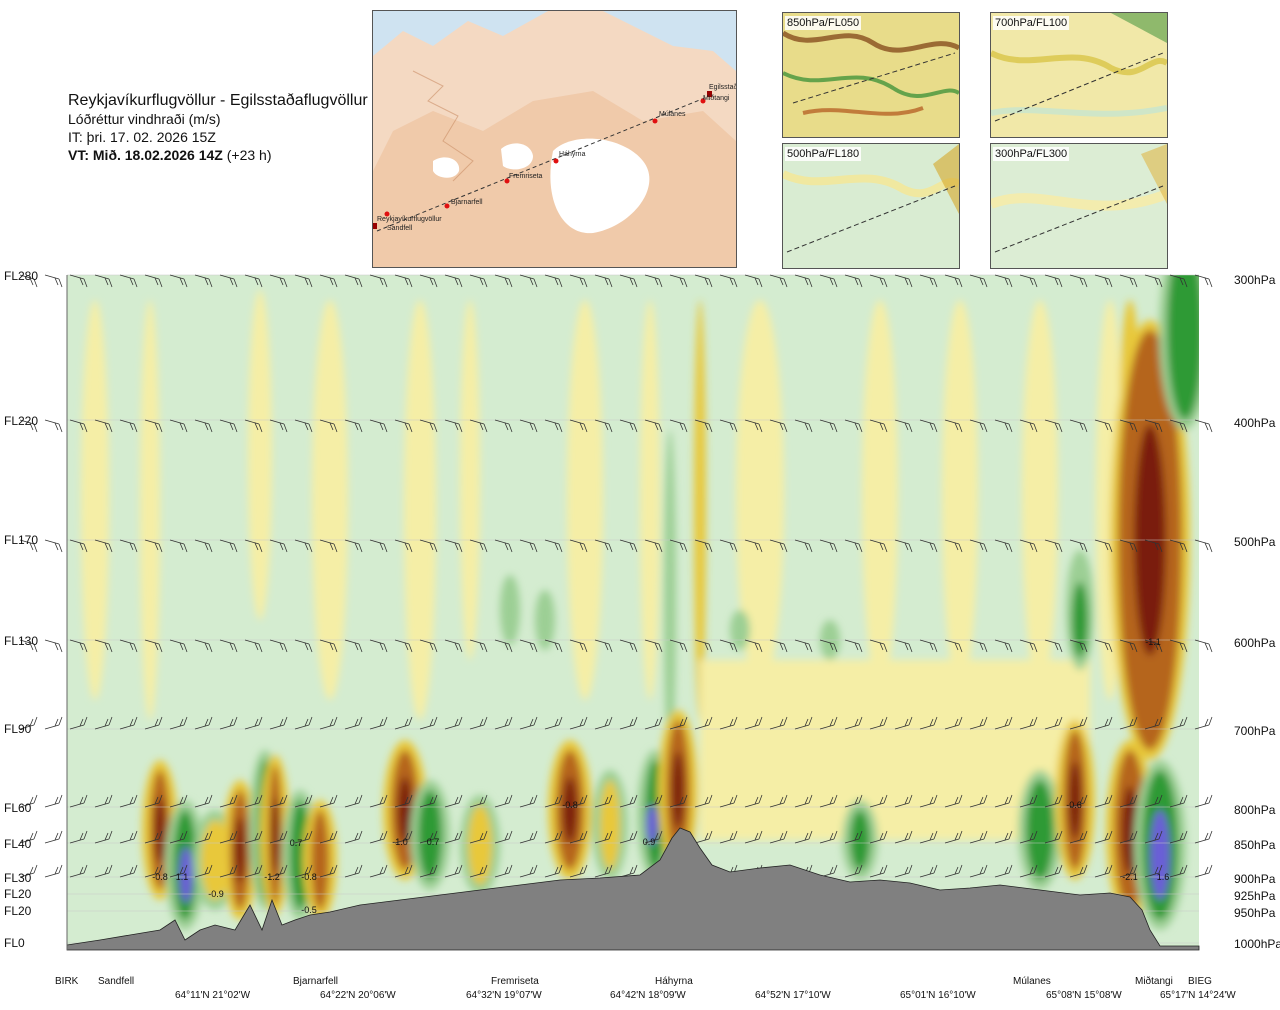 This screenshot has height=1010, width=1280. I want to click on fl-tick-1: FL220, so click(21, 421).